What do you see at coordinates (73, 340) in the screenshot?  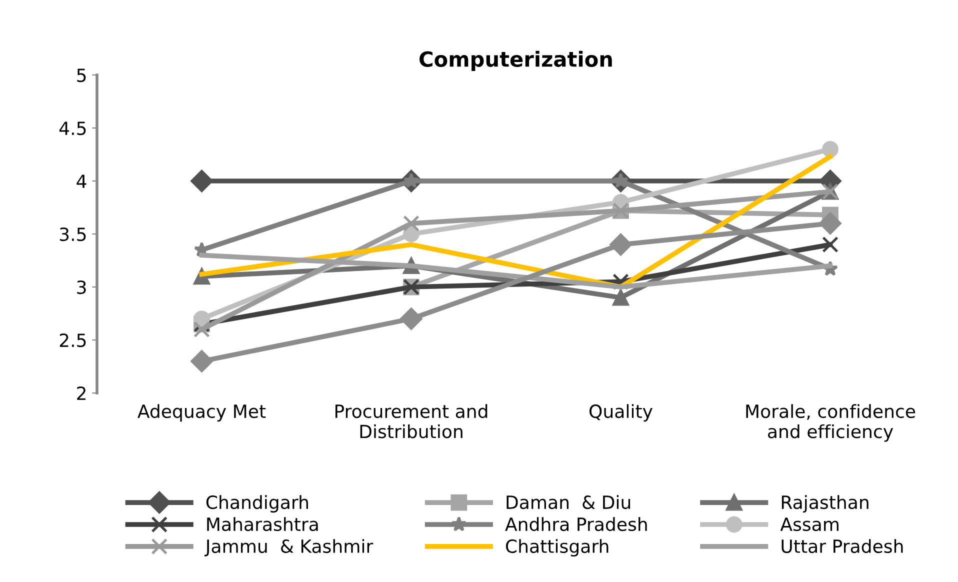 I see `y-tick-label: 2.5` at bounding box center [73, 340].